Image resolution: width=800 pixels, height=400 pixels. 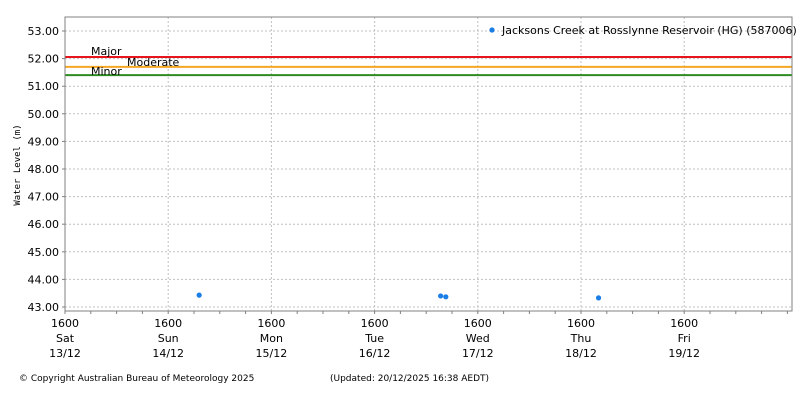 I want to click on x-tick-label: 1600 Tue 16/12, so click(x=375, y=338).